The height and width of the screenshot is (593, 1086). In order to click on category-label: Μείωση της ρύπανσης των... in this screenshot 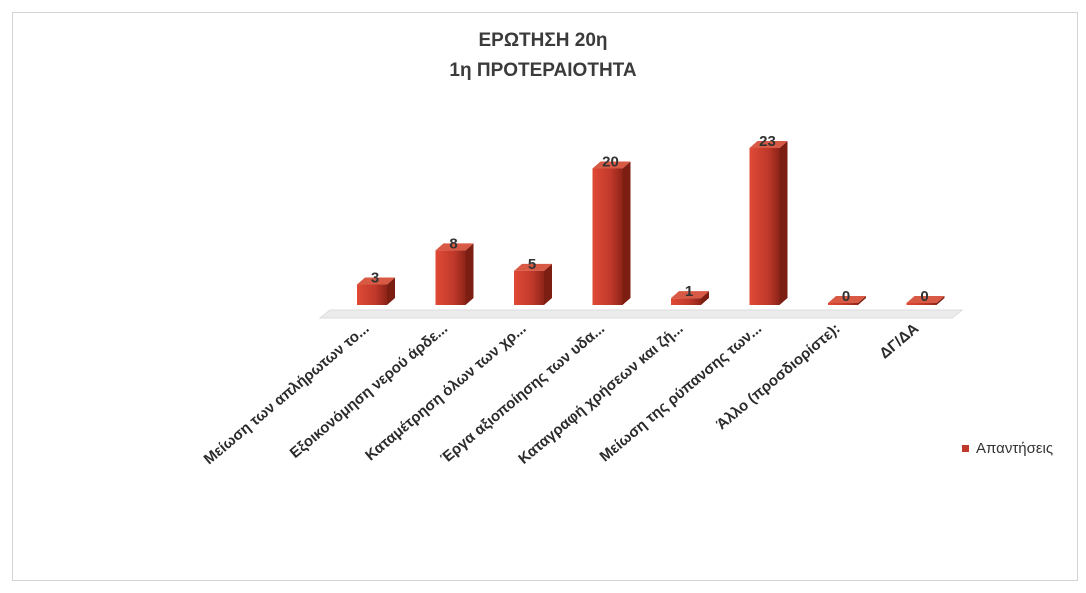, I will do `click(681, 392)`.